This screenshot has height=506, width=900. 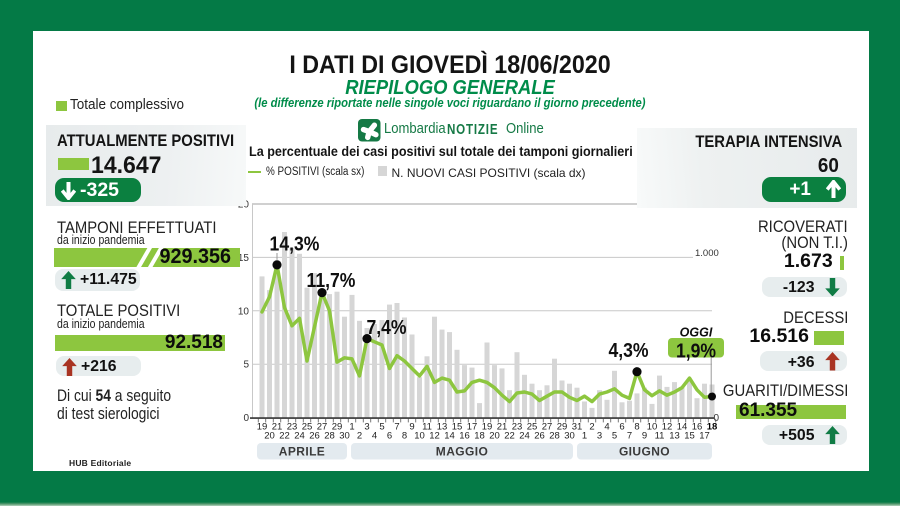 What do you see at coordinates (628, 350) in the screenshot?
I see `svg-text: 4,3%` at bounding box center [628, 350].